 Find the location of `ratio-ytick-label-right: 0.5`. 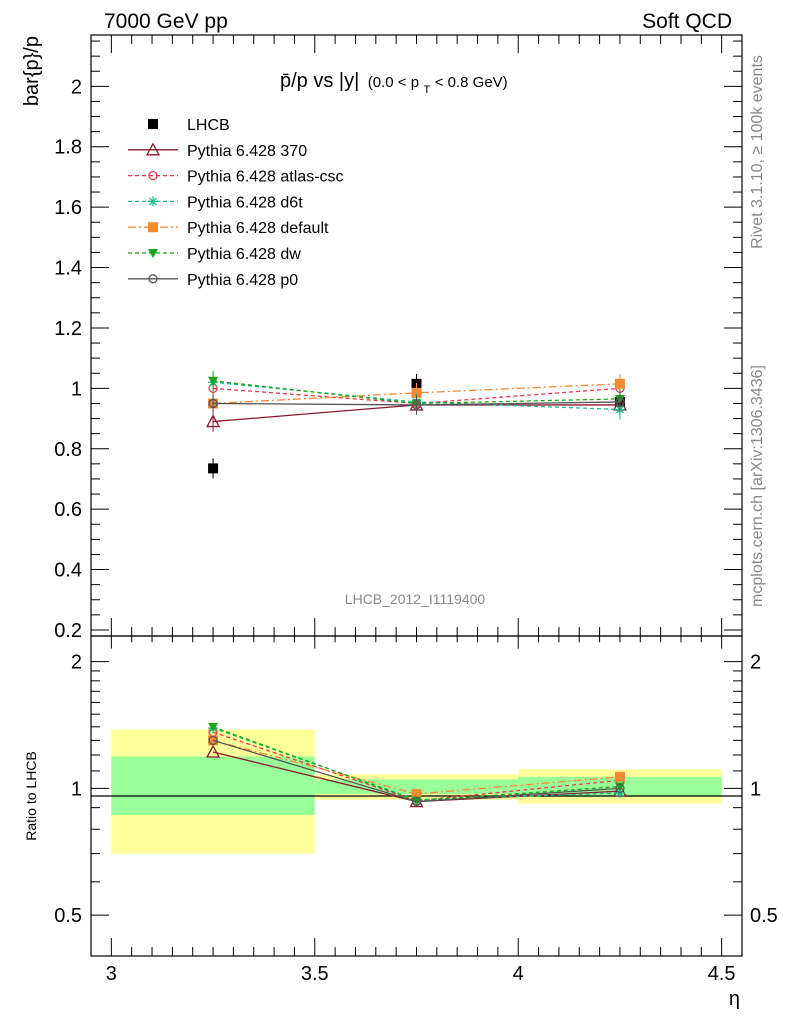

ratio-ytick-label-right: 0.5 is located at coordinates (764, 916).